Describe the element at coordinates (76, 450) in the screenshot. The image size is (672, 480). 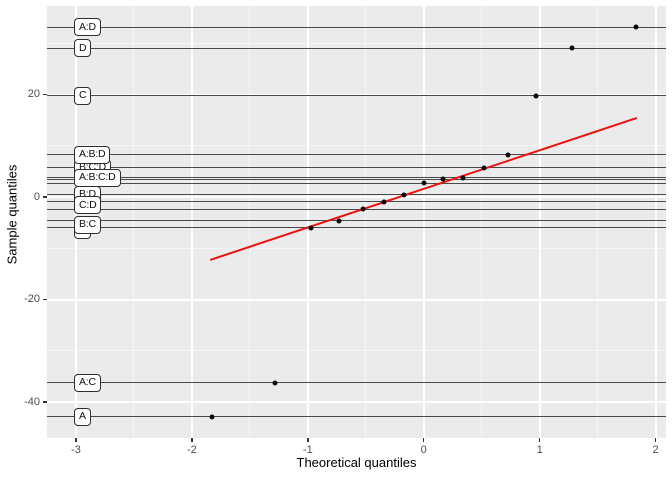
I see `x-tick-label: -3` at that location.